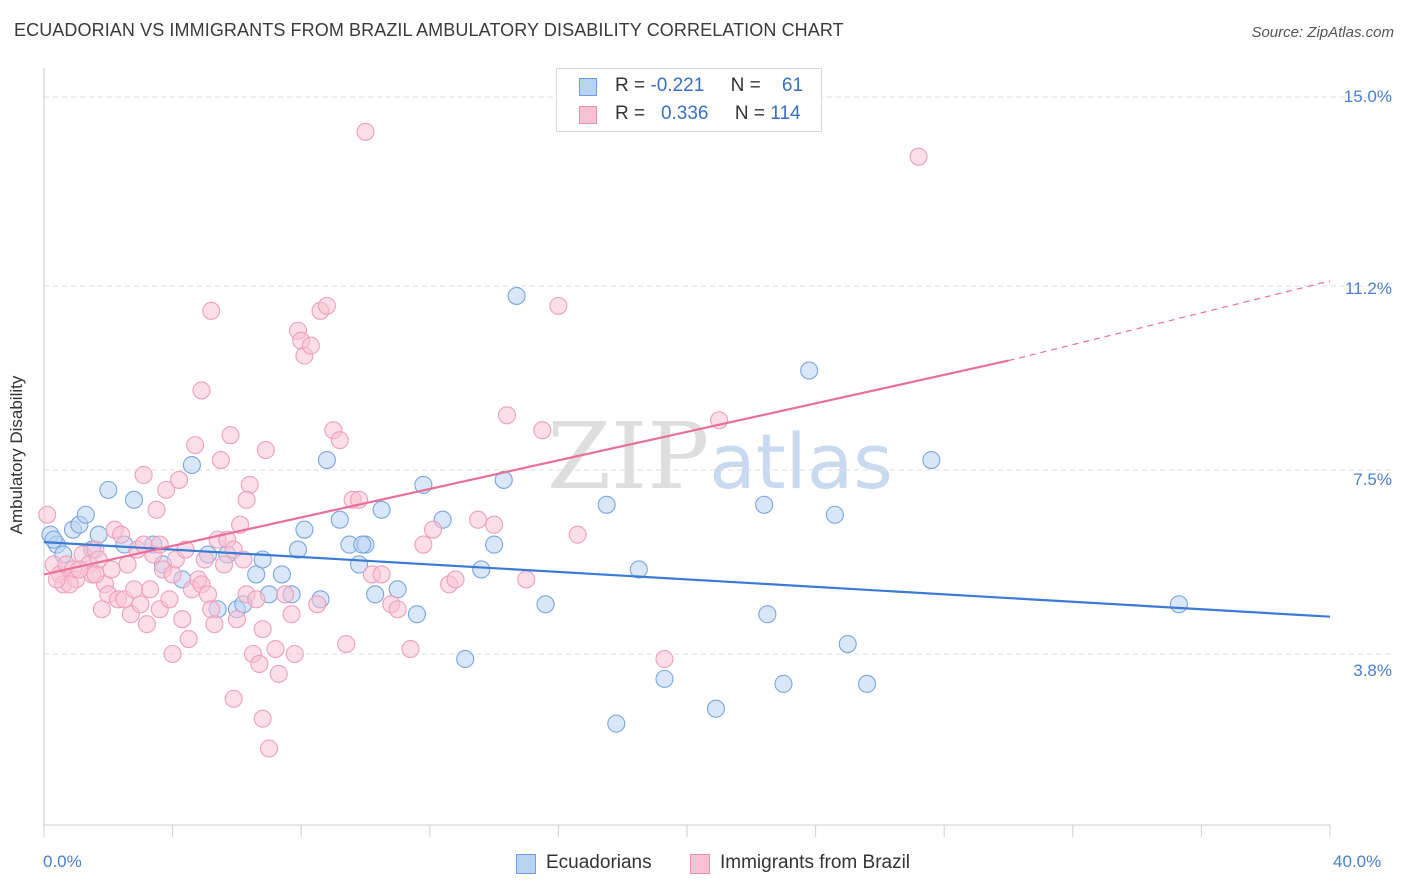 The width and height of the screenshot is (1406, 892). I want to click on y-tick-label: 3.8%, so click(1372, 670).